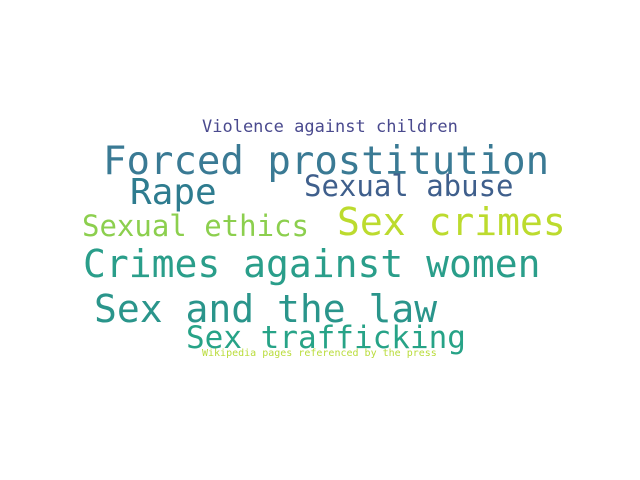 The width and height of the screenshot is (640, 480). Describe the element at coordinates (326, 161) in the screenshot. I see `word-forced-prostitution: Forced prostitution` at that location.